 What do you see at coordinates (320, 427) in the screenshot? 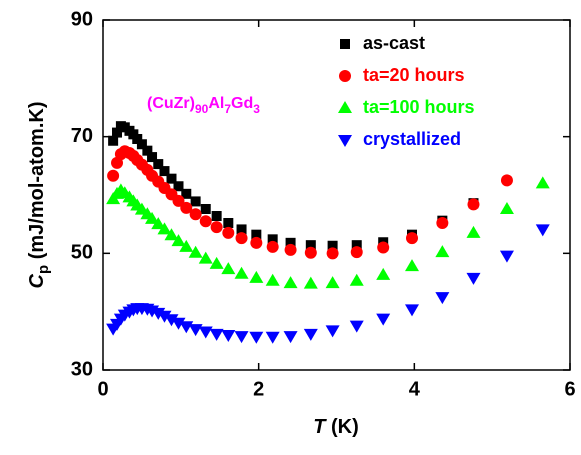
I see `label-part: T` at bounding box center [320, 427].